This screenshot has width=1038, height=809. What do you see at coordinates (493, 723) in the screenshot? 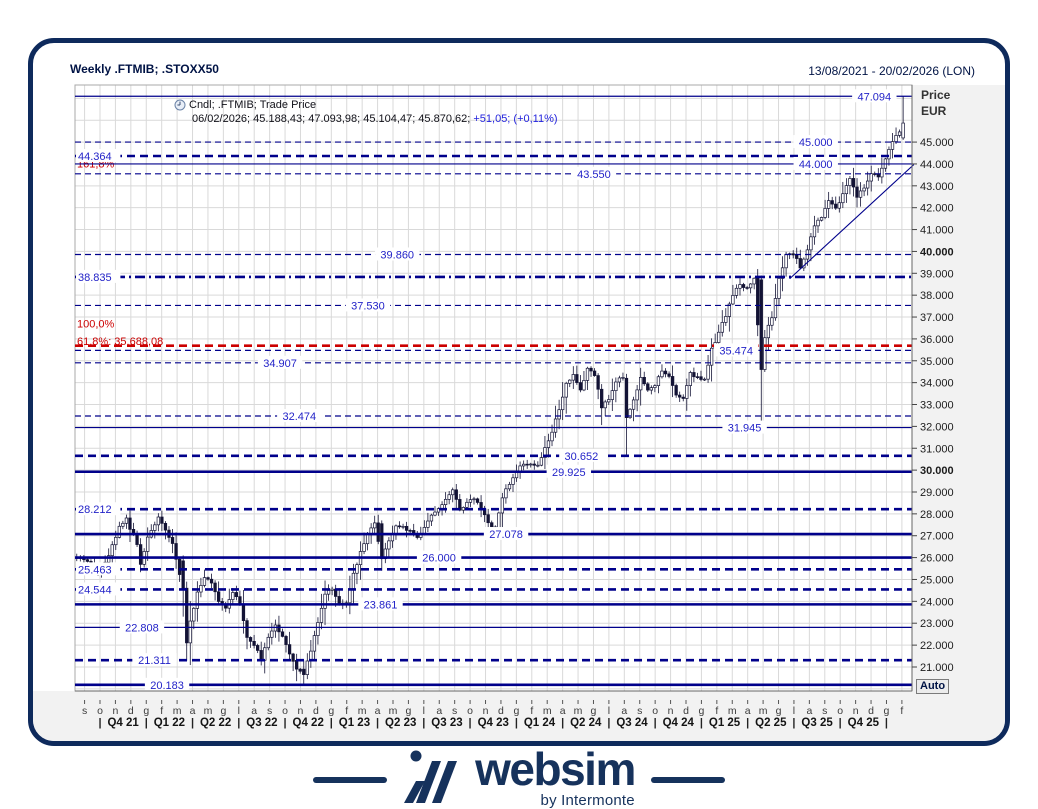
I see `quarter-label: Q4 23` at bounding box center [493, 723].